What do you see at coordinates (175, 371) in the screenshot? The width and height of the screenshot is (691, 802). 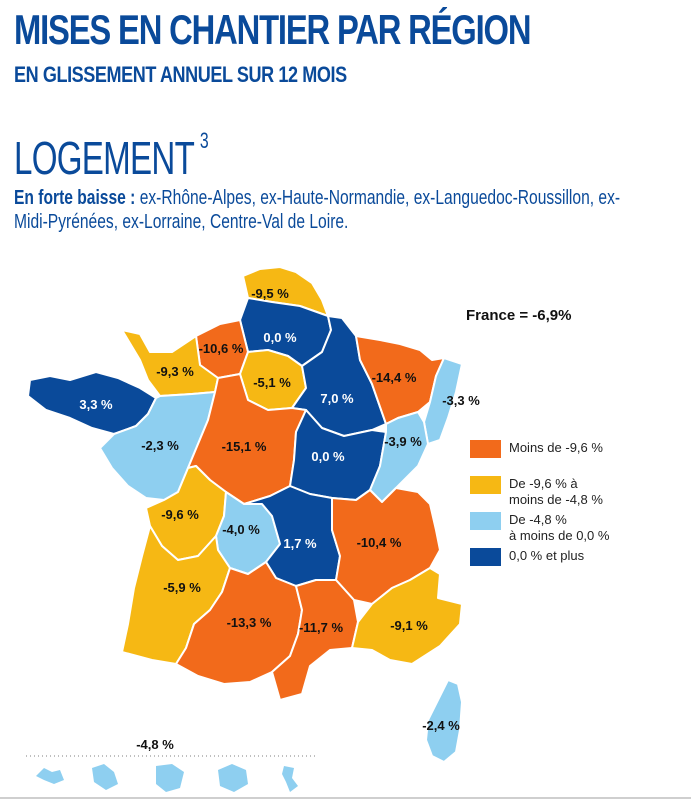 I see `region-value-label: -9,3 %` at bounding box center [175, 371].